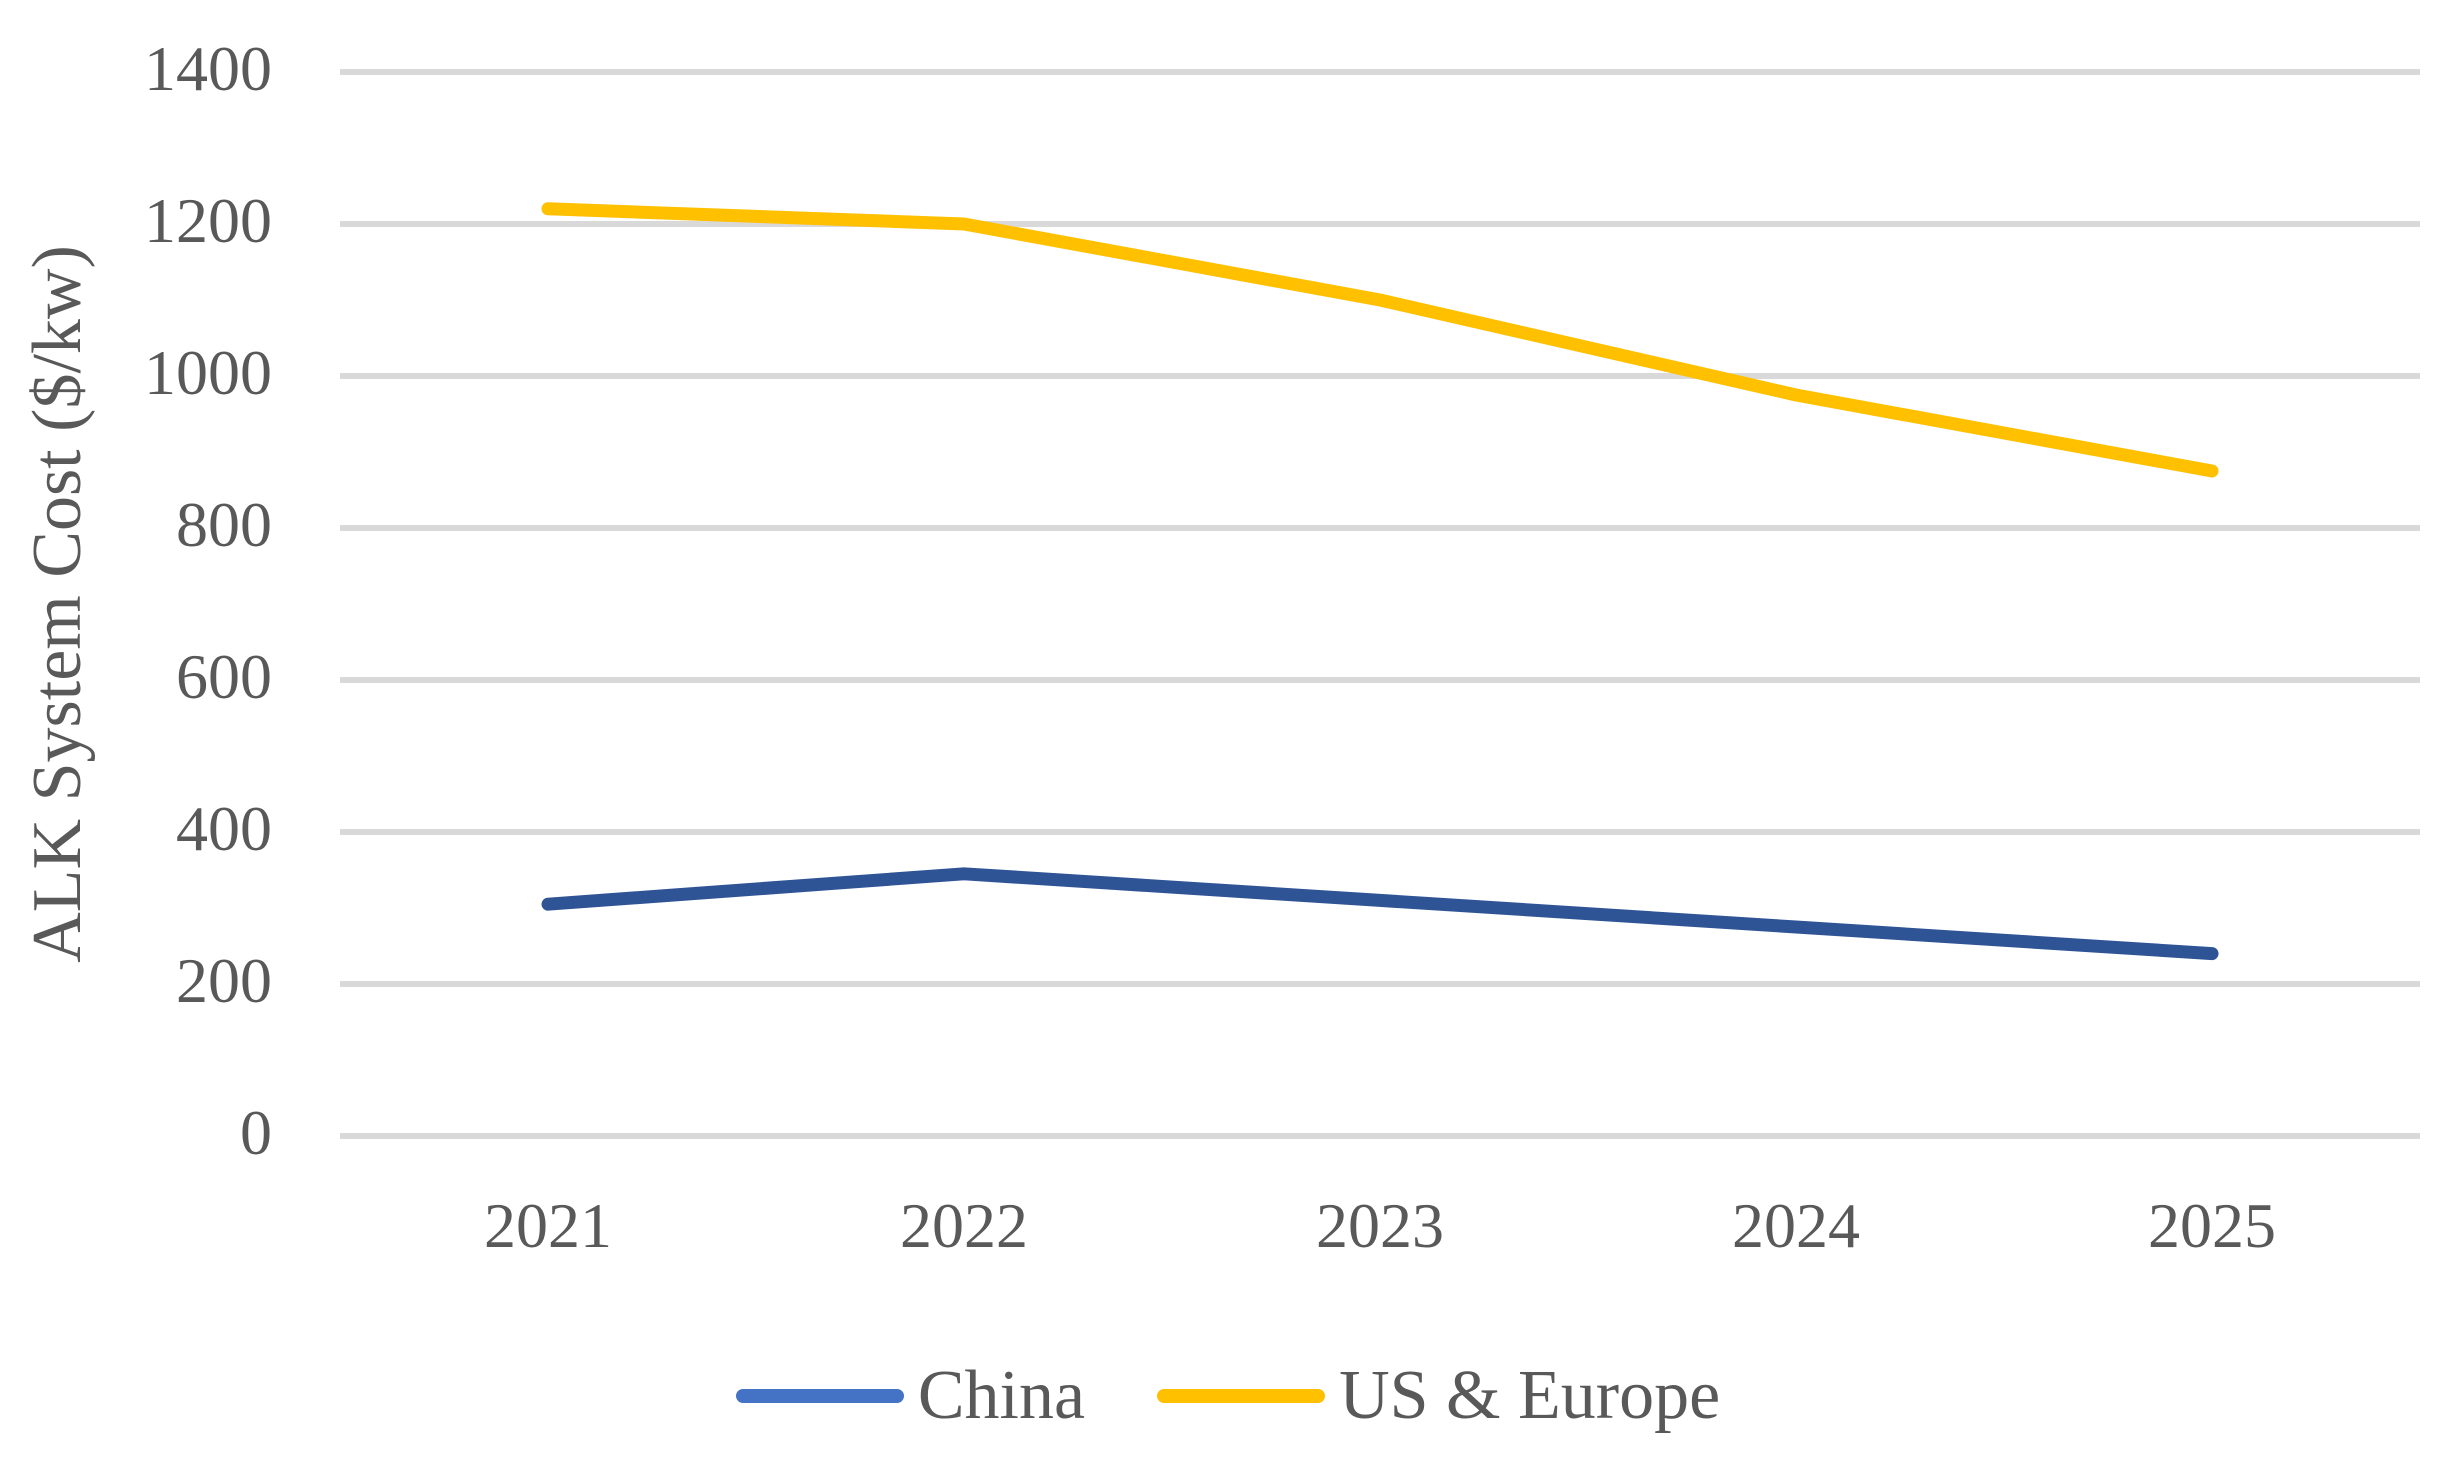  I want to click on legend-label-china: China, so click(1001, 1395).